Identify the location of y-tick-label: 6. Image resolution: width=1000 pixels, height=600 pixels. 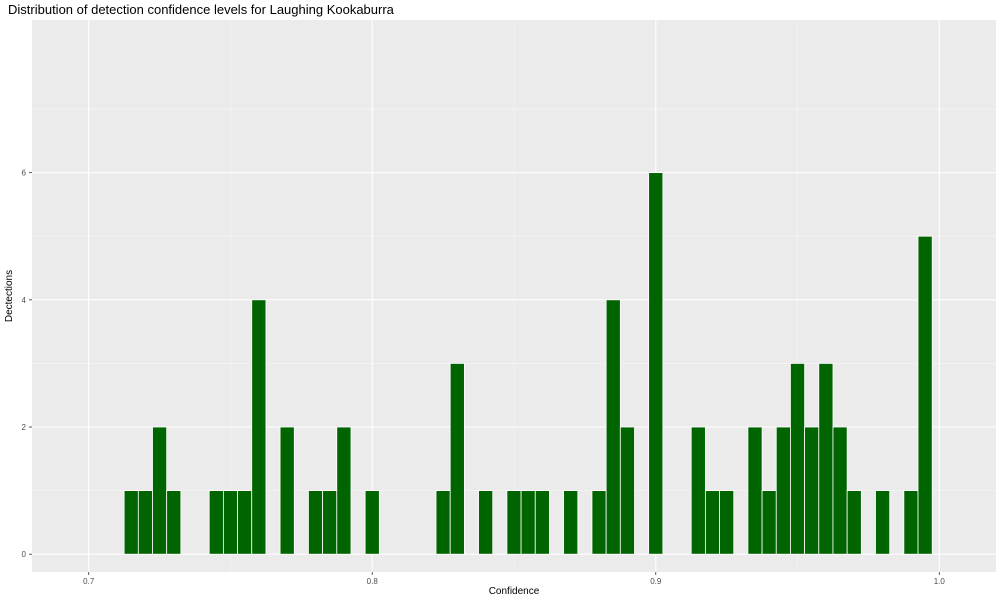
(24, 173).